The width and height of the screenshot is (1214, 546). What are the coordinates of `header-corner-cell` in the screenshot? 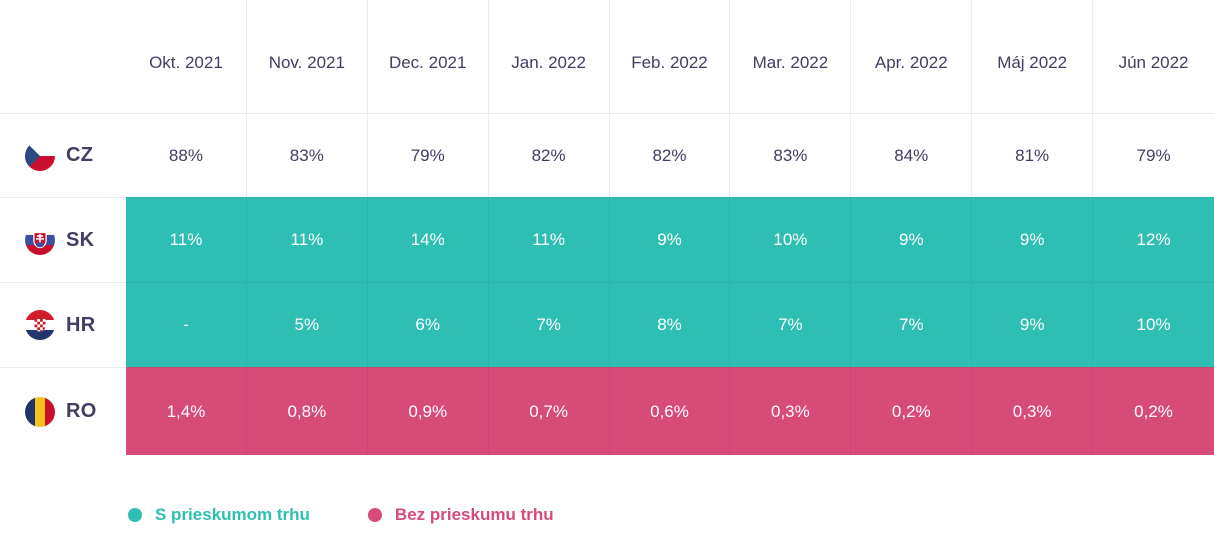 It's located at (63, 56).